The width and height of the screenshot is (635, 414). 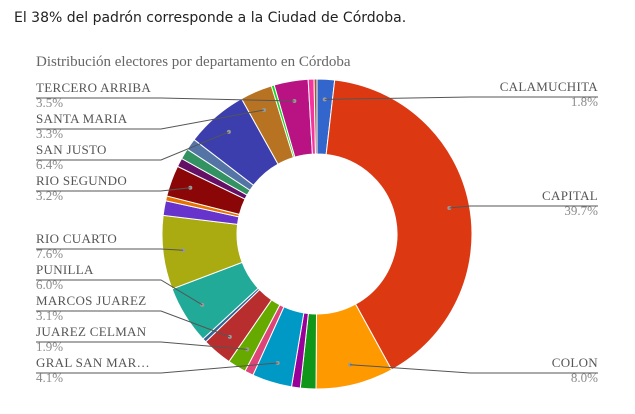 What do you see at coordinates (157, 368) in the screenshot?
I see `leader-line-gral-san-mar` at bounding box center [157, 368].